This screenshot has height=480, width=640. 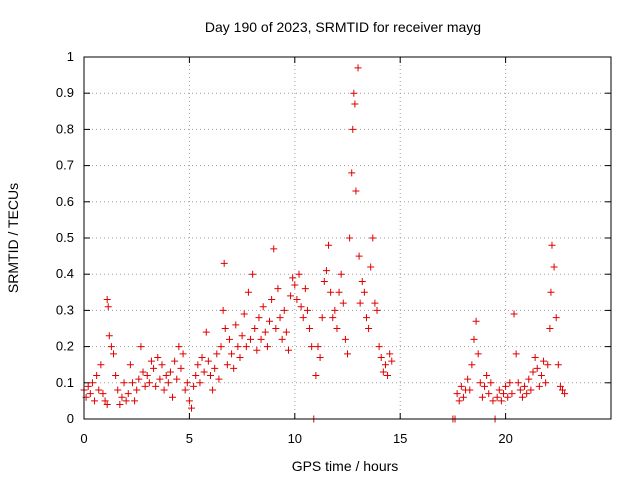 What do you see at coordinates (65, 346) in the screenshot?
I see `y-tick-label: 0.2` at bounding box center [65, 346].